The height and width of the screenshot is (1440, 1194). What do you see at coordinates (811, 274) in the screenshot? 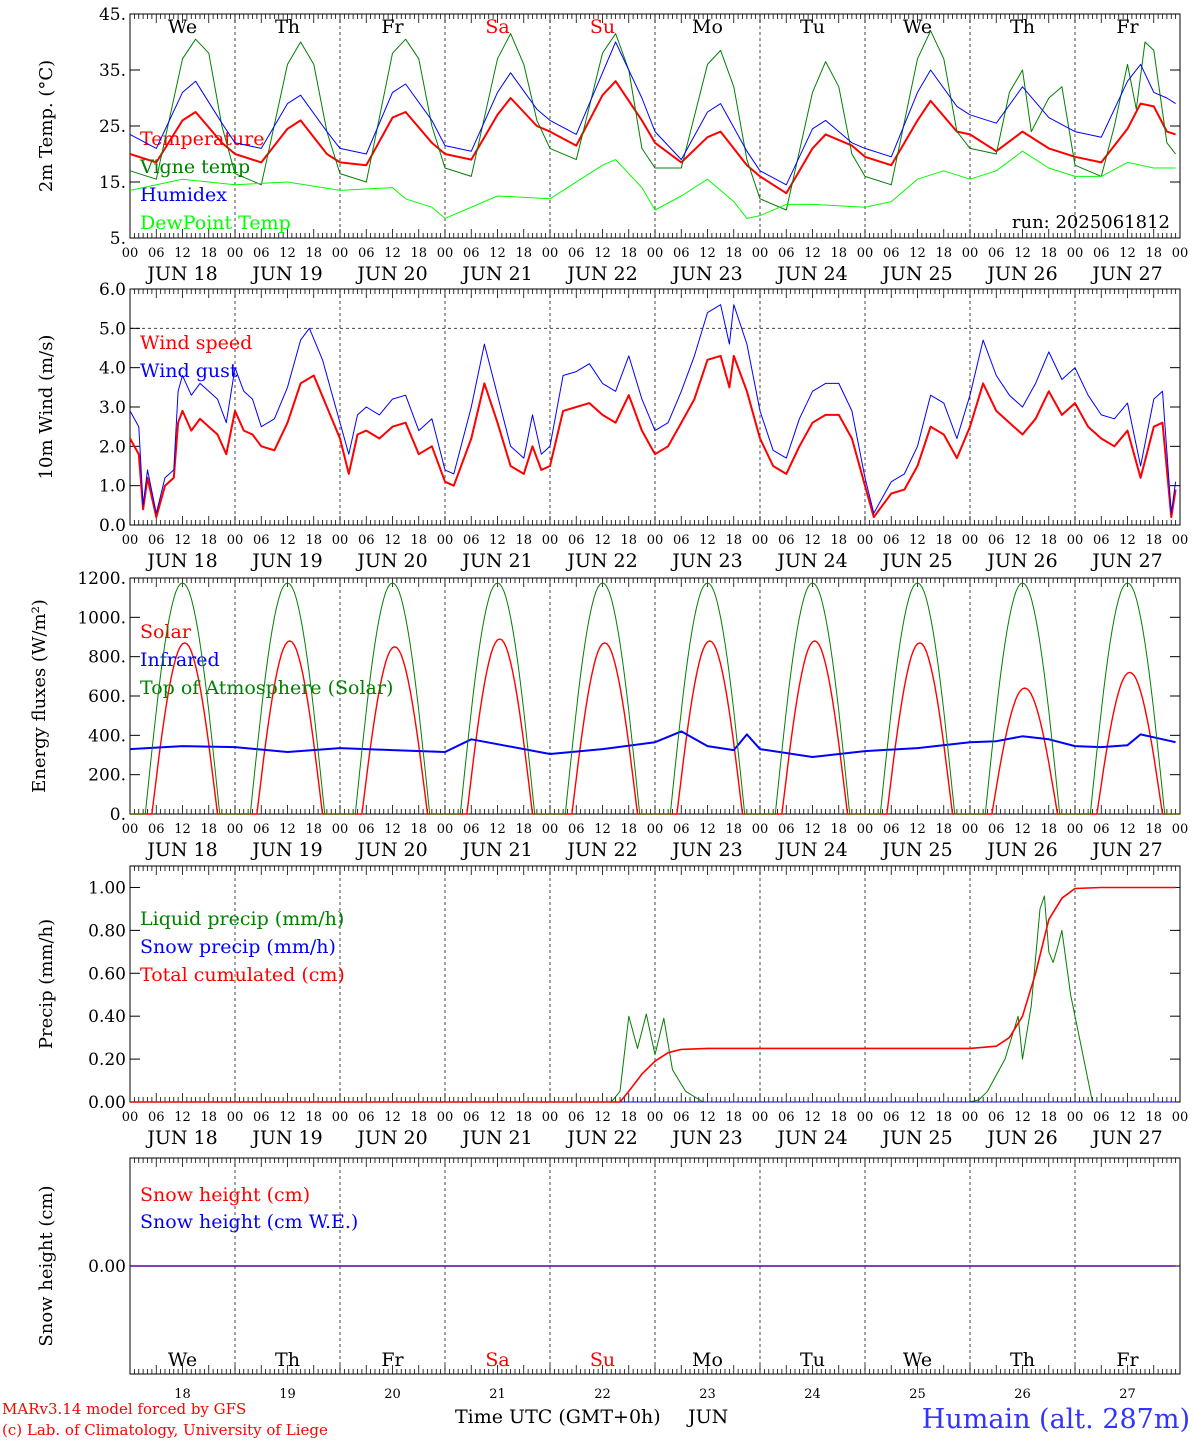
I see `date-label: JUN 24` at bounding box center [811, 274].